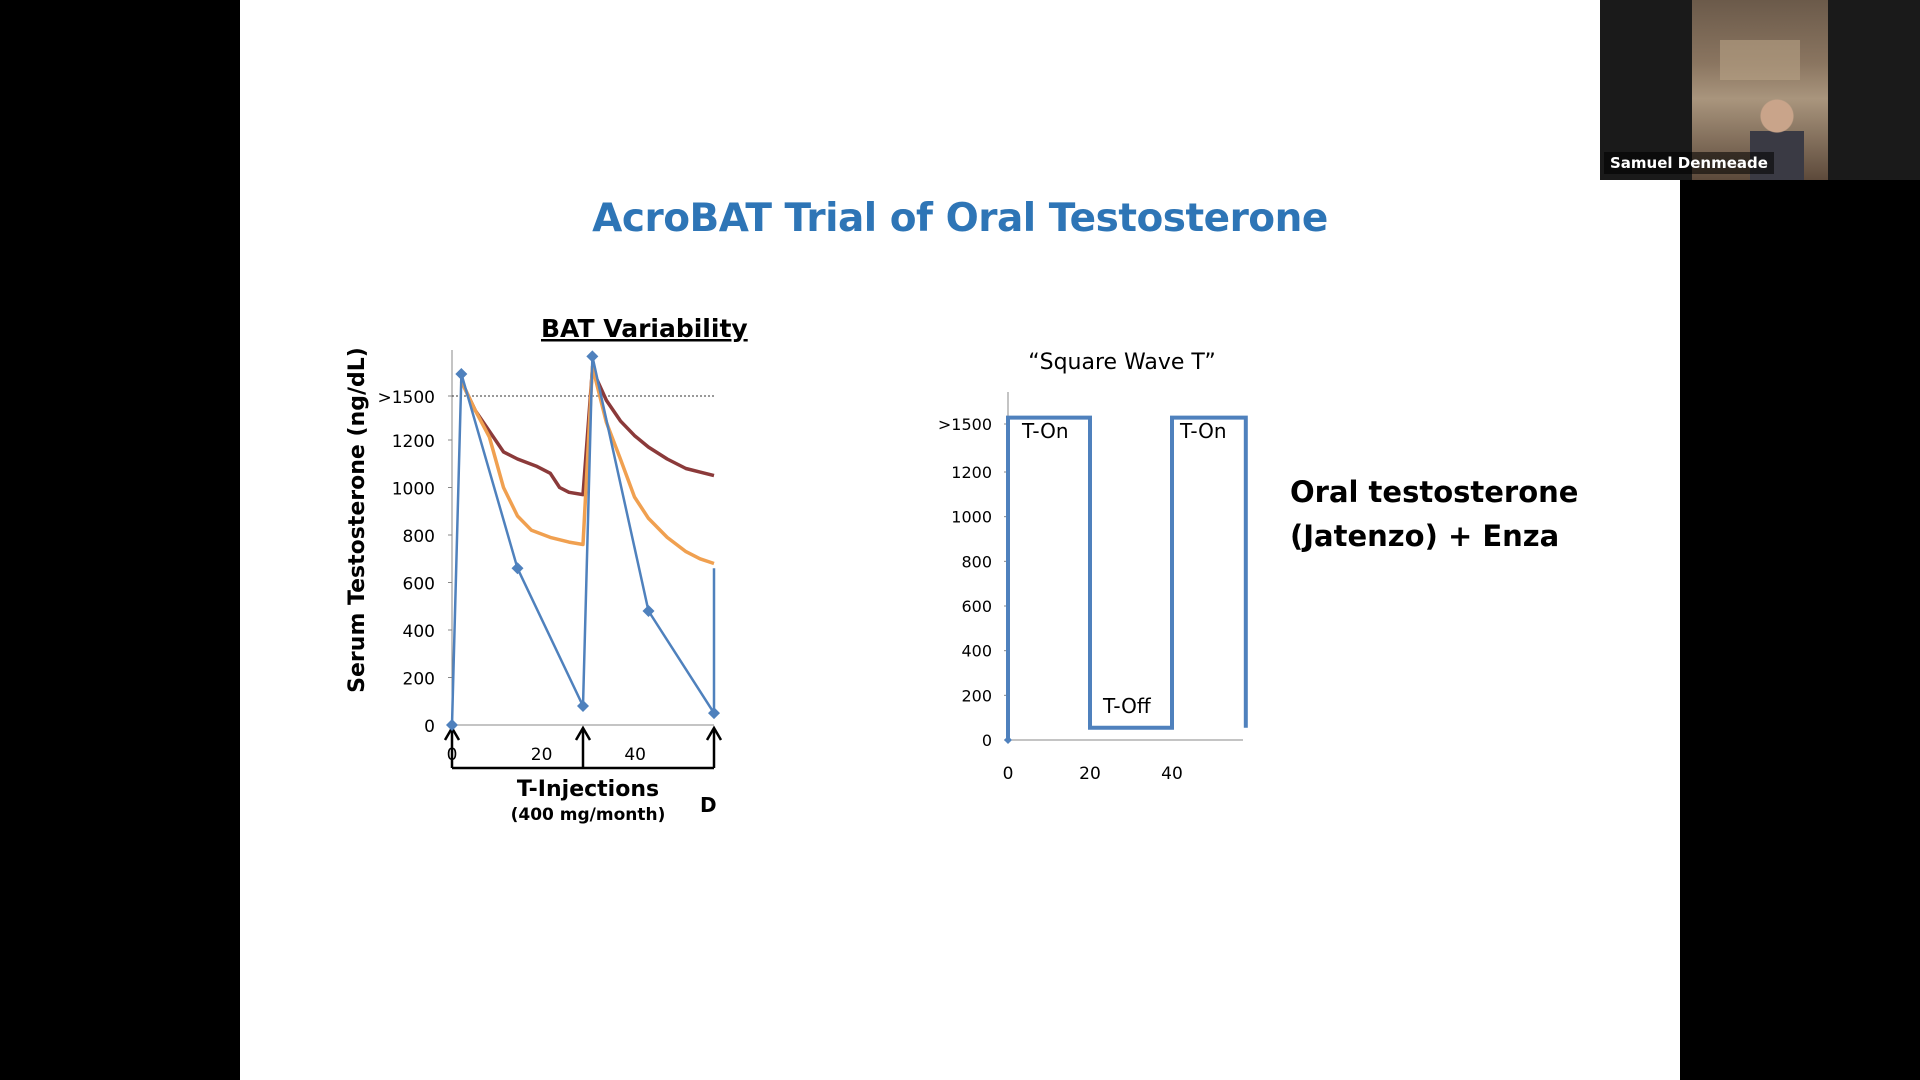  Describe the element at coordinates (1203, 431) in the screenshot. I see `t-on-label-2: T-On` at that location.